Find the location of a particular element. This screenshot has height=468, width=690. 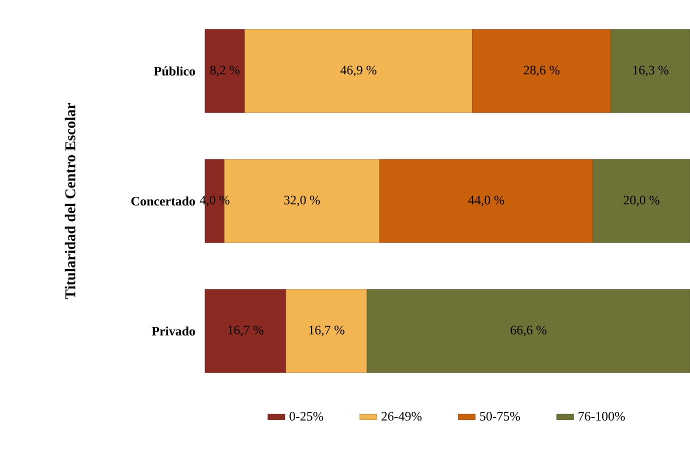

y-tick-label: Concertado is located at coordinates (163, 201).